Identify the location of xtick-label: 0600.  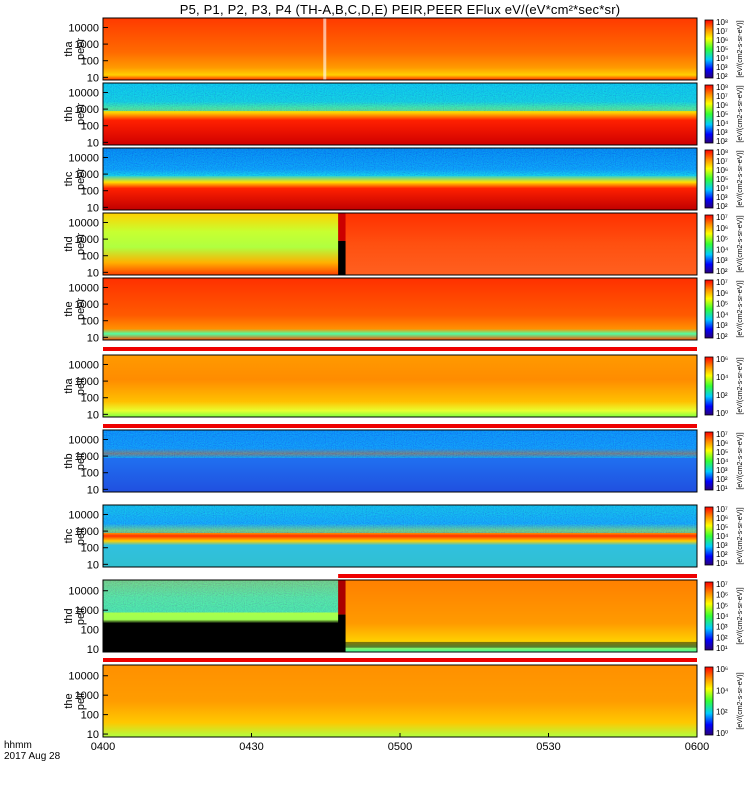
(697, 747).